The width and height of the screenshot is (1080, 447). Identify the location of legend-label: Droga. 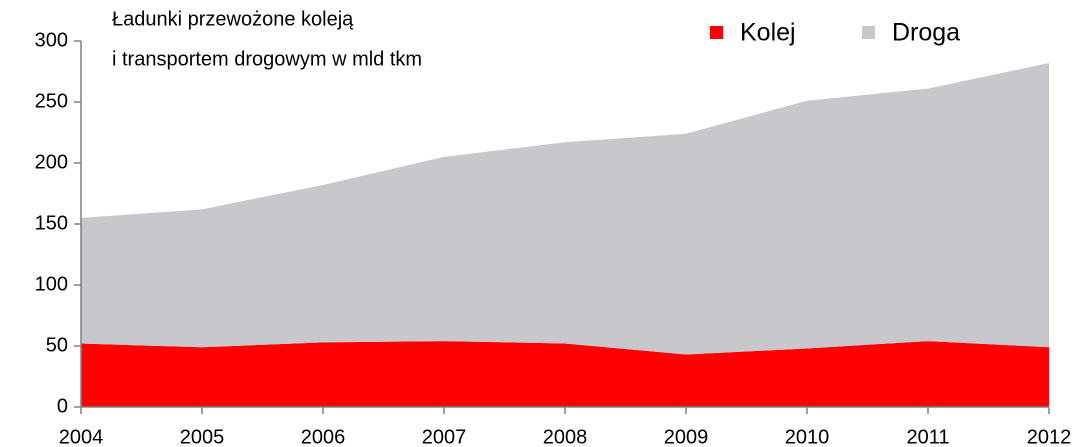
(926, 33).